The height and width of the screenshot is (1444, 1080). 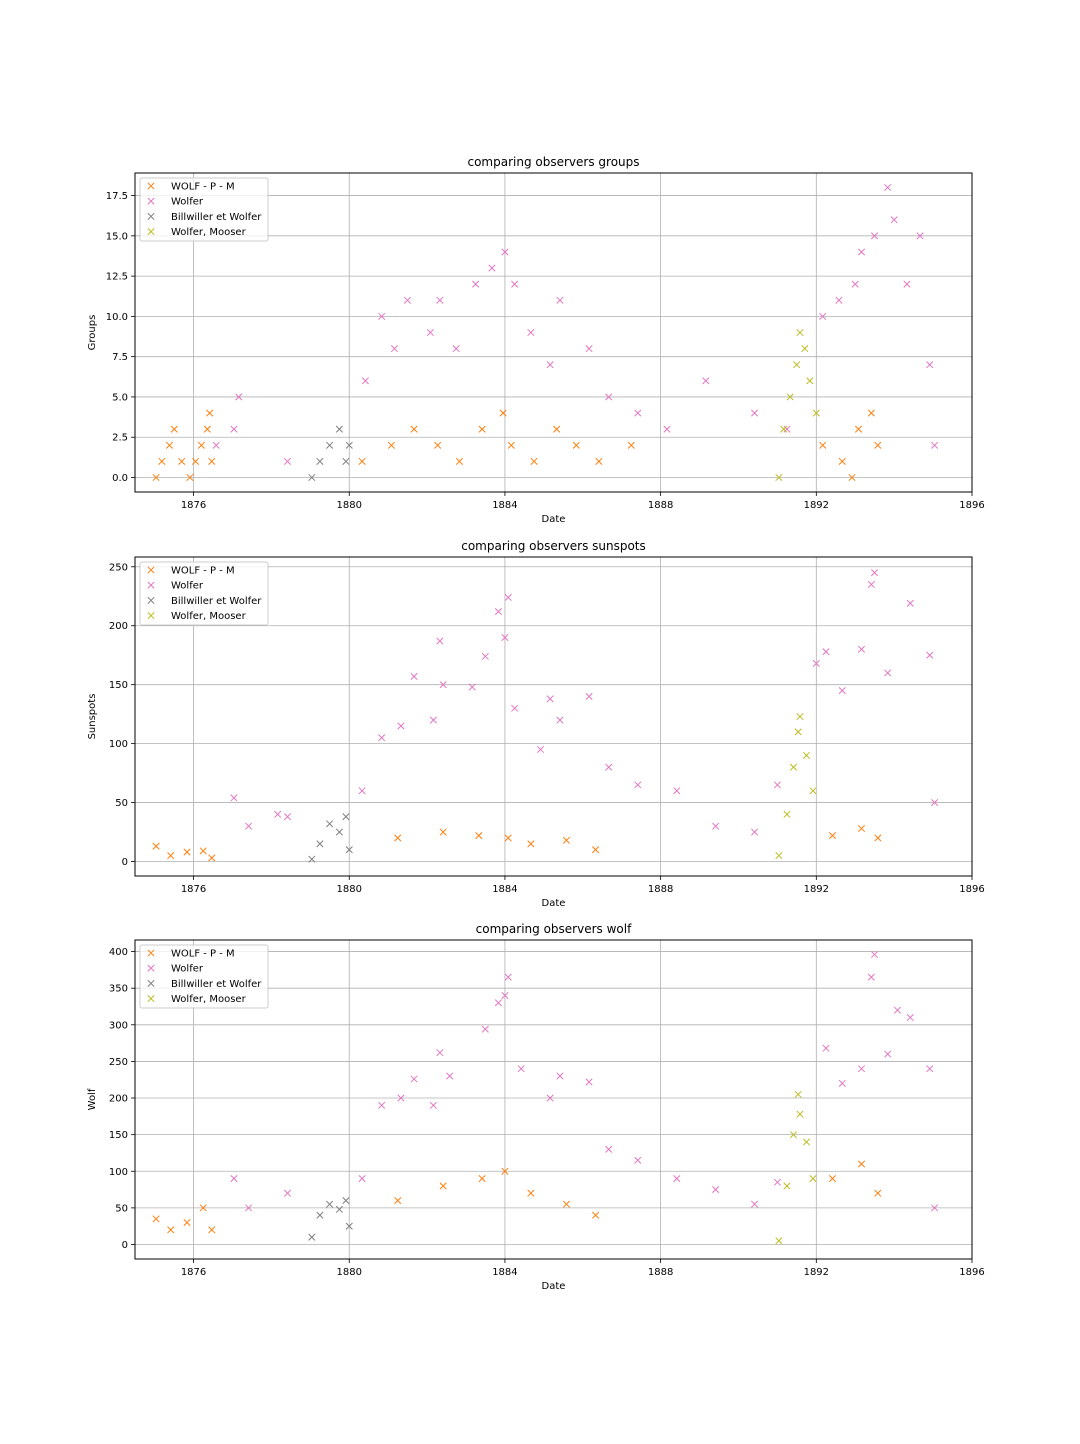 I want to click on legend-label: Billwiller et Wolfer, so click(x=216, y=217).